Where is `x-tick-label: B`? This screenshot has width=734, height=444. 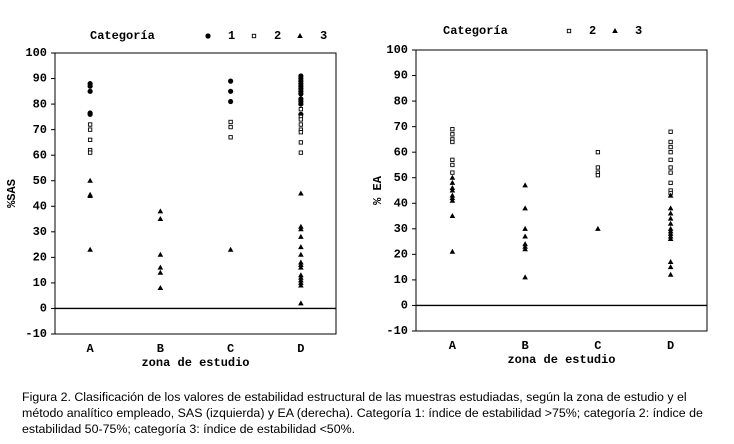 x-tick-label: B is located at coordinates (160, 349).